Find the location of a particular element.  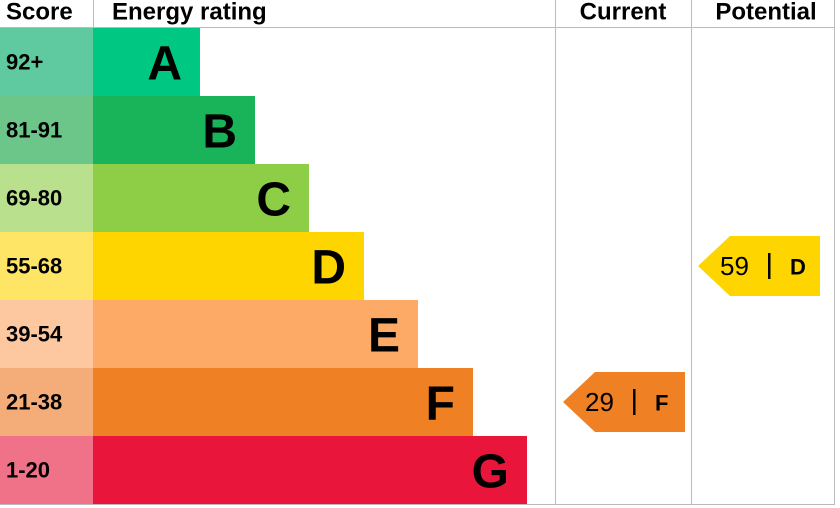

band-letter: B is located at coordinates (219, 132).